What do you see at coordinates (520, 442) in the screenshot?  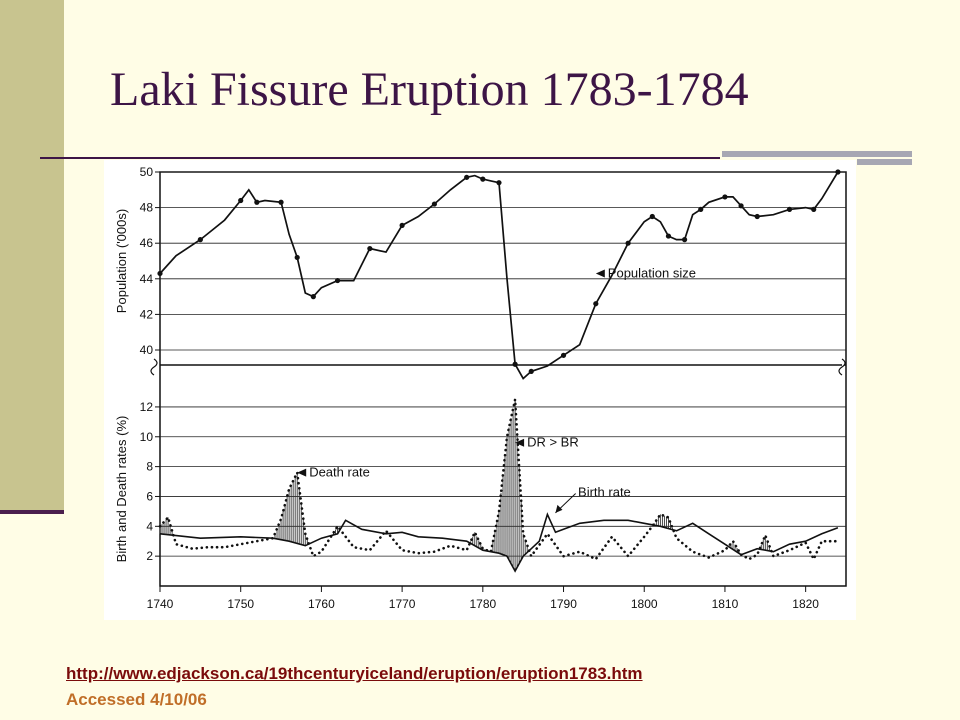 I see `dr-greater-than-br-annotation-arrow` at bounding box center [520, 442].